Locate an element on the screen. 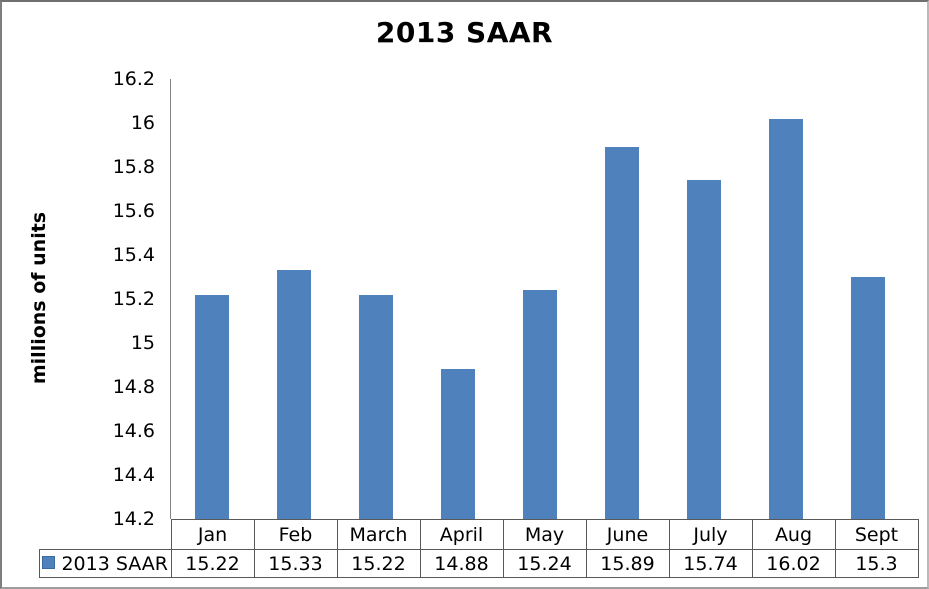 This screenshot has width=929, height=589. bar-april is located at coordinates (458, 444).